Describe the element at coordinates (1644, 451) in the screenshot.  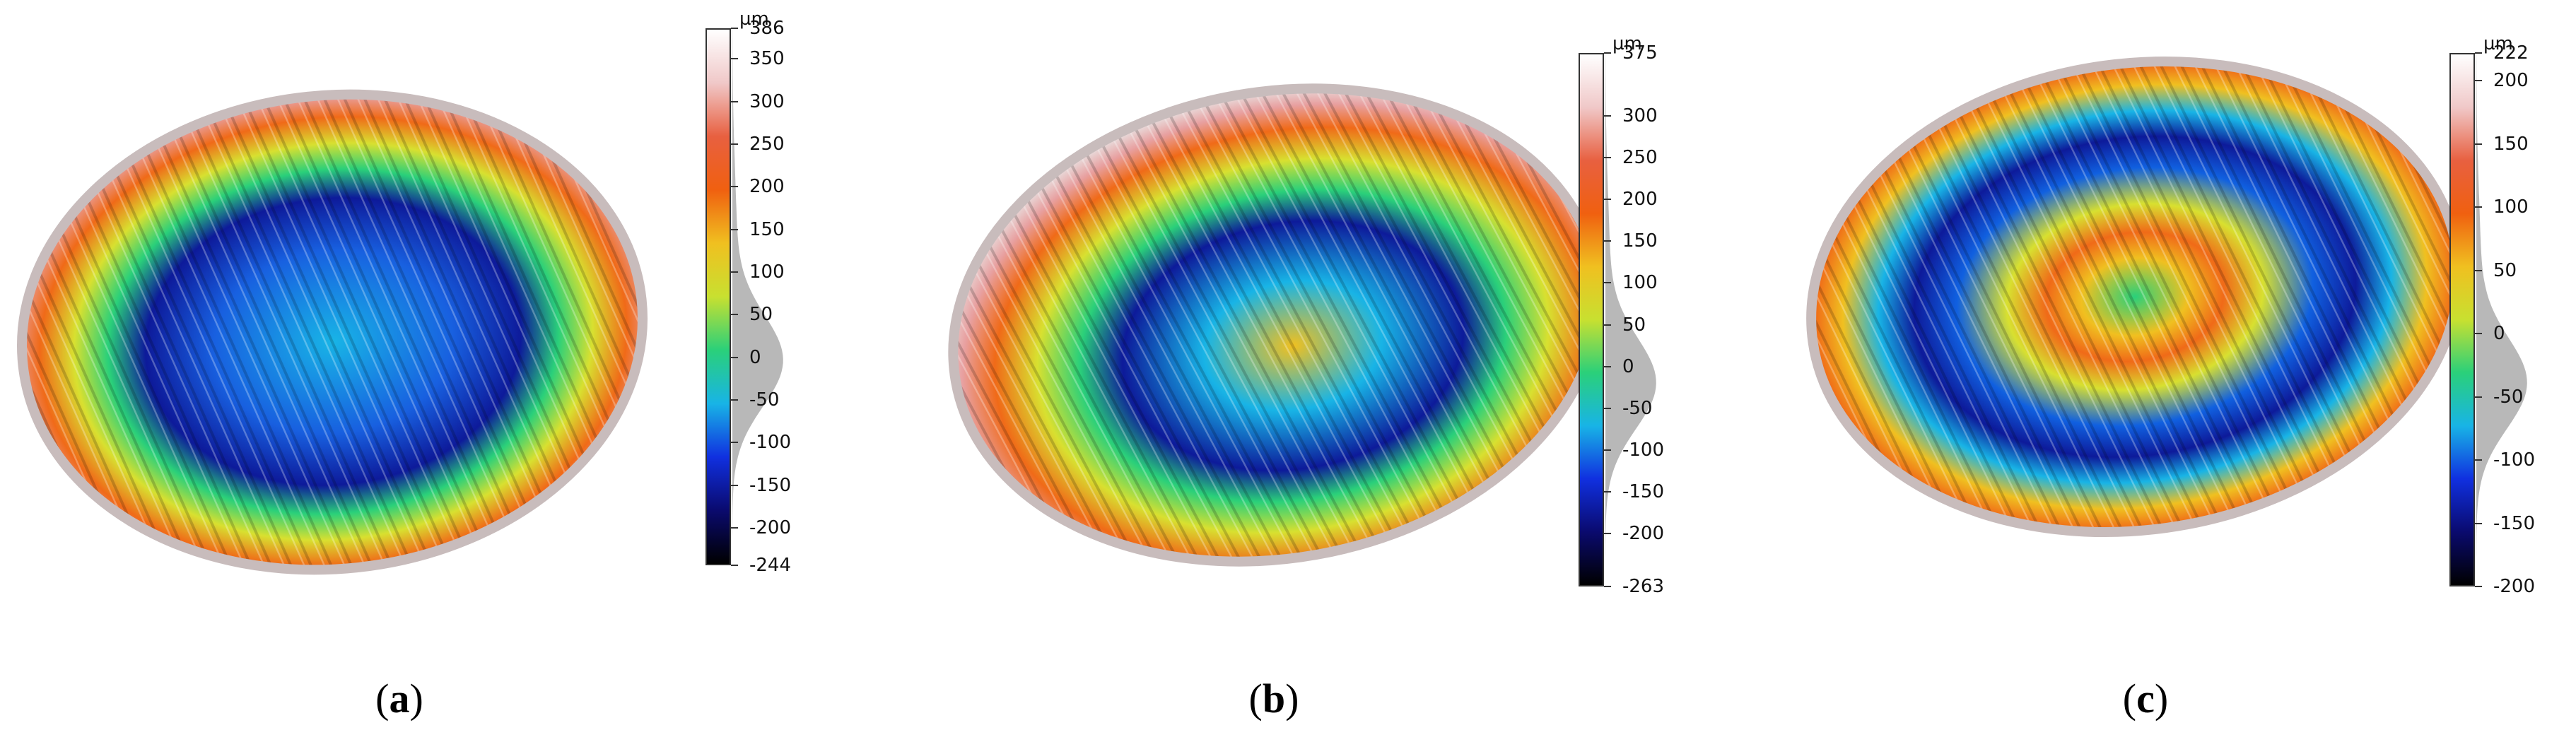
I see `colorbar-b-tick-label: -100` at that location.